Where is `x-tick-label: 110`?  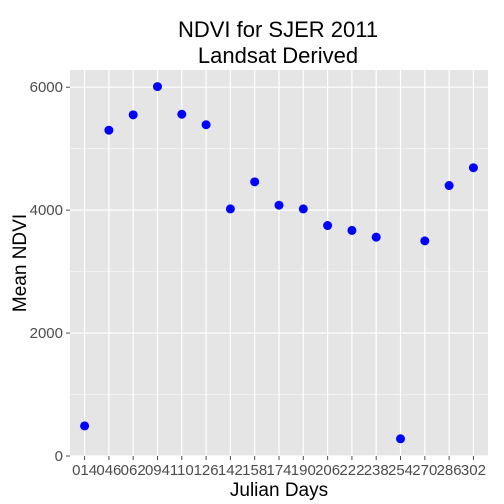
x-tick-label: 110 is located at coordinates (182, 470).